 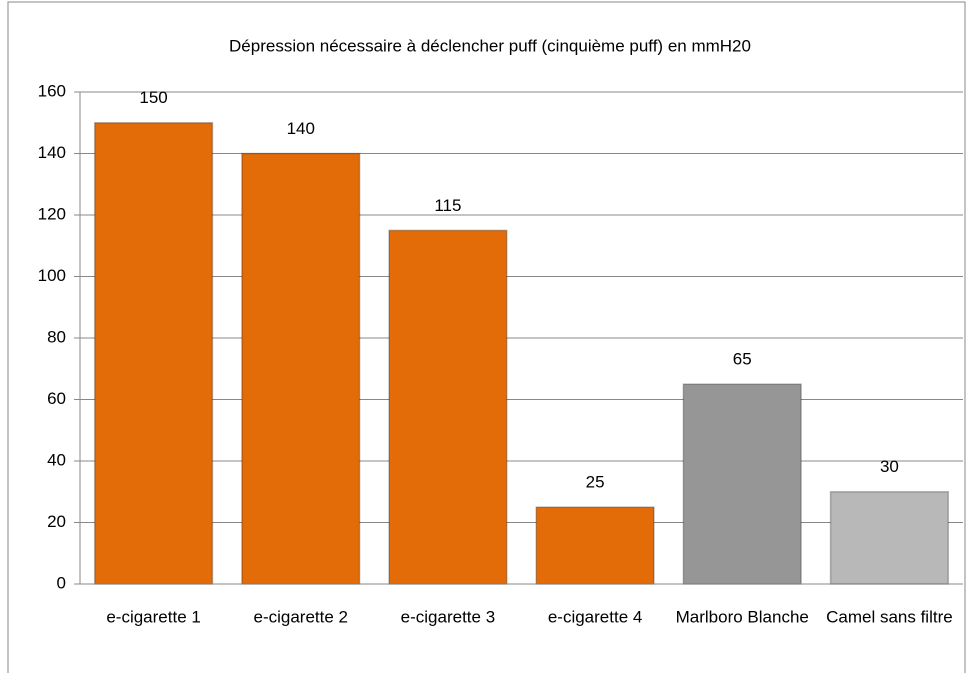 What do you see at coordinates (56, 459) in the screenshot?
I see `y-tick-label: 40` at bounding box center [56, 459].